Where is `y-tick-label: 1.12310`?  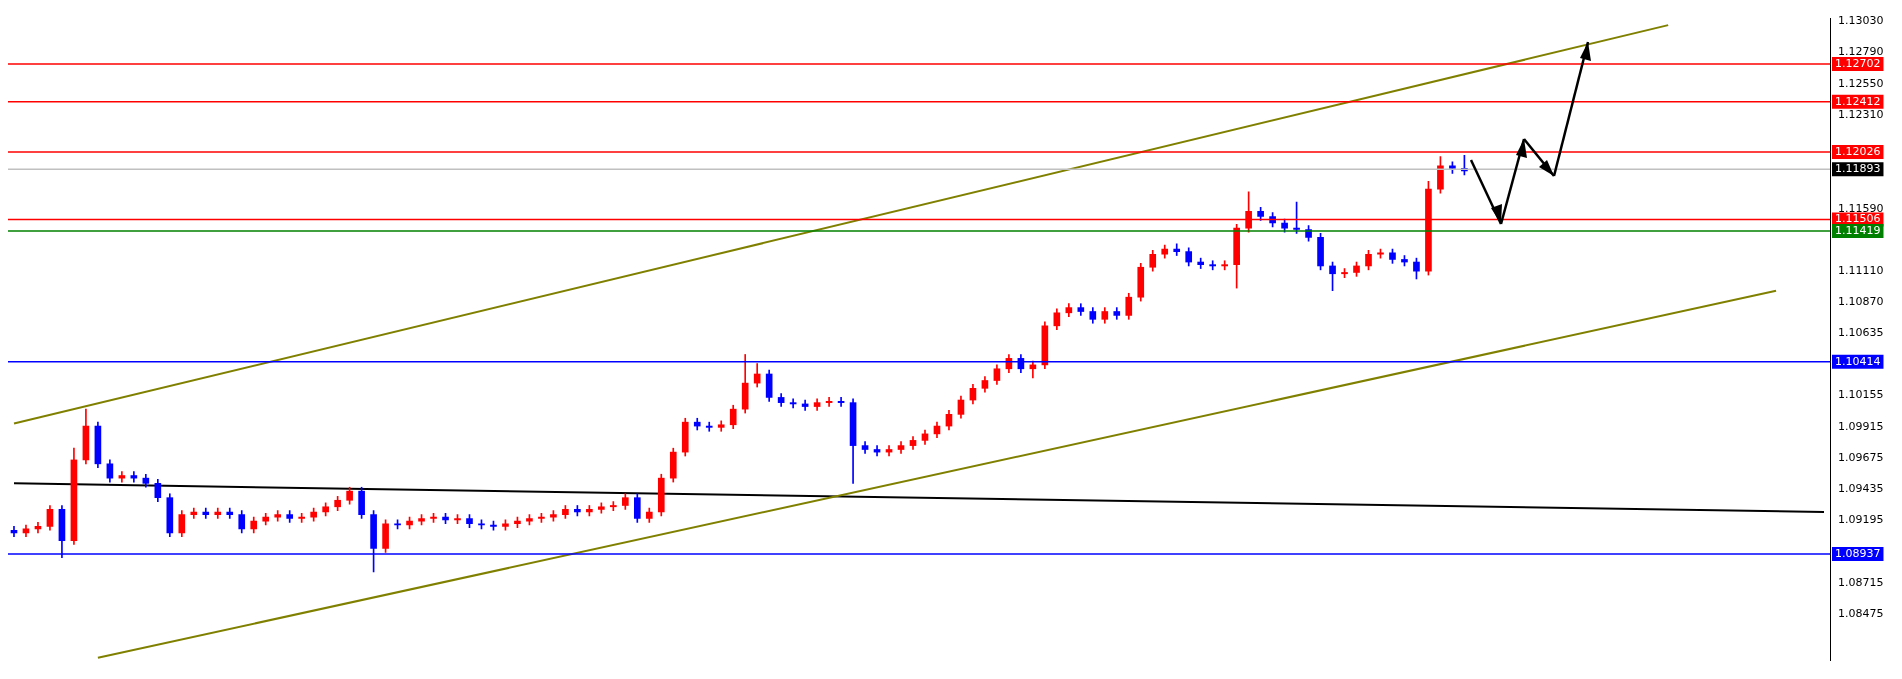 y-tick-label: 1.12310 is located at coordinates (1861, 114).